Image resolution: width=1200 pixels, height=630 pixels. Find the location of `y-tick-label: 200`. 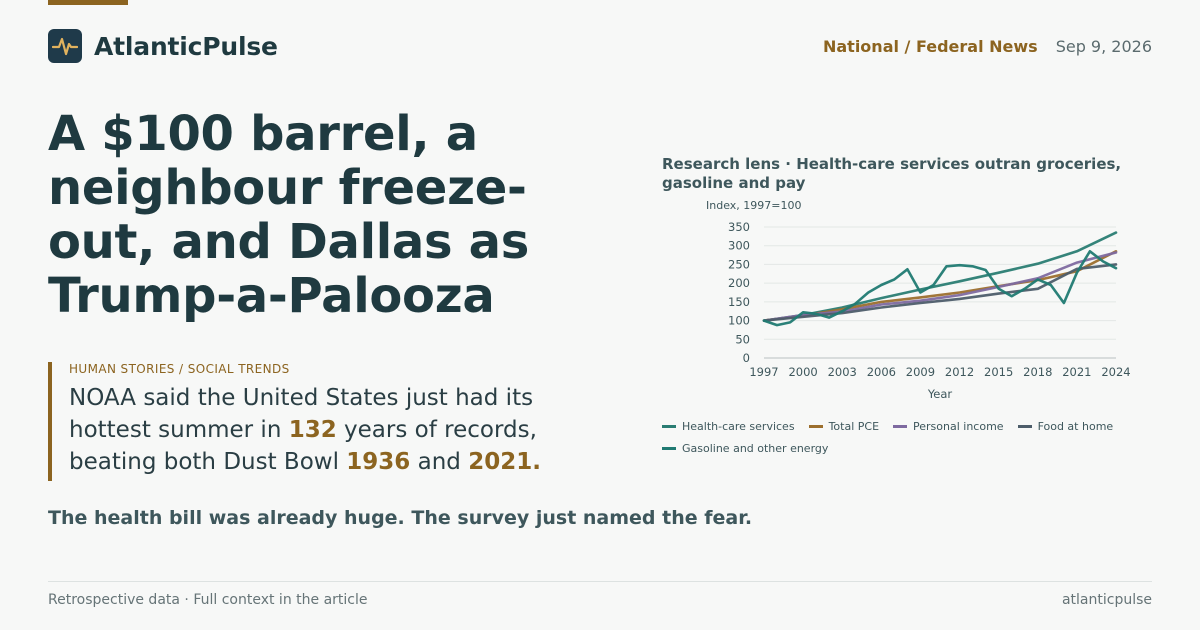

y-tick-label: 200 is located at coordinates (739, 283).